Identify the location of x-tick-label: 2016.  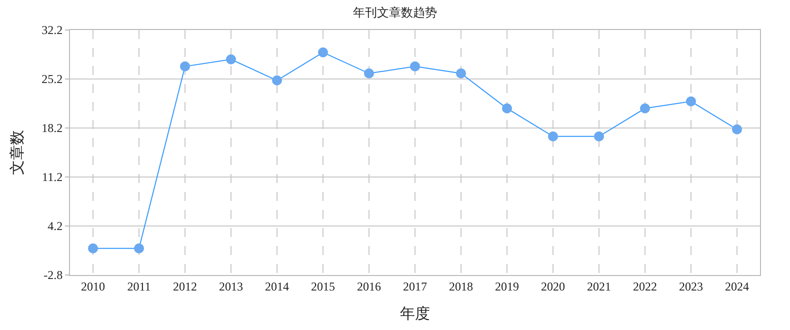
(369, 286).